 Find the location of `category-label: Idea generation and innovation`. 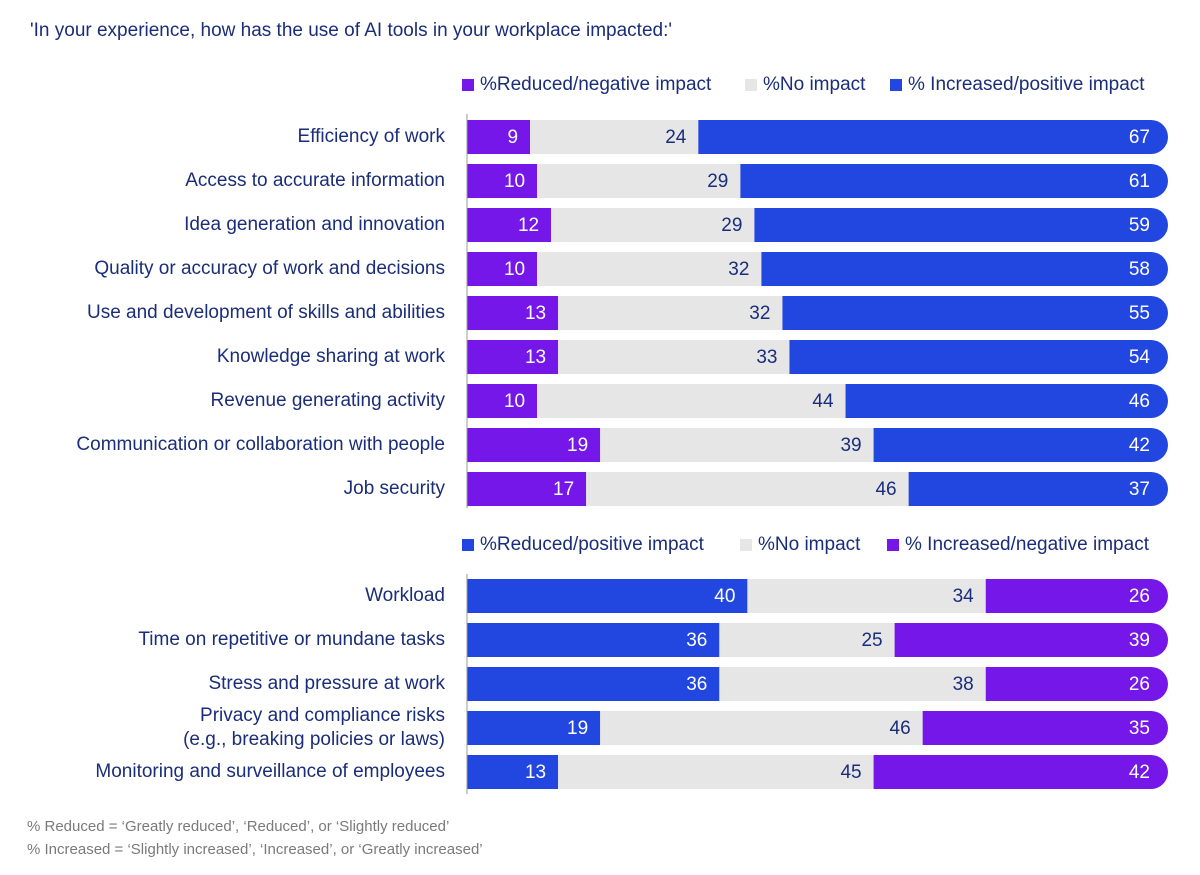

category-label: Idea generation and innovation is located at coordinates (314, 224).